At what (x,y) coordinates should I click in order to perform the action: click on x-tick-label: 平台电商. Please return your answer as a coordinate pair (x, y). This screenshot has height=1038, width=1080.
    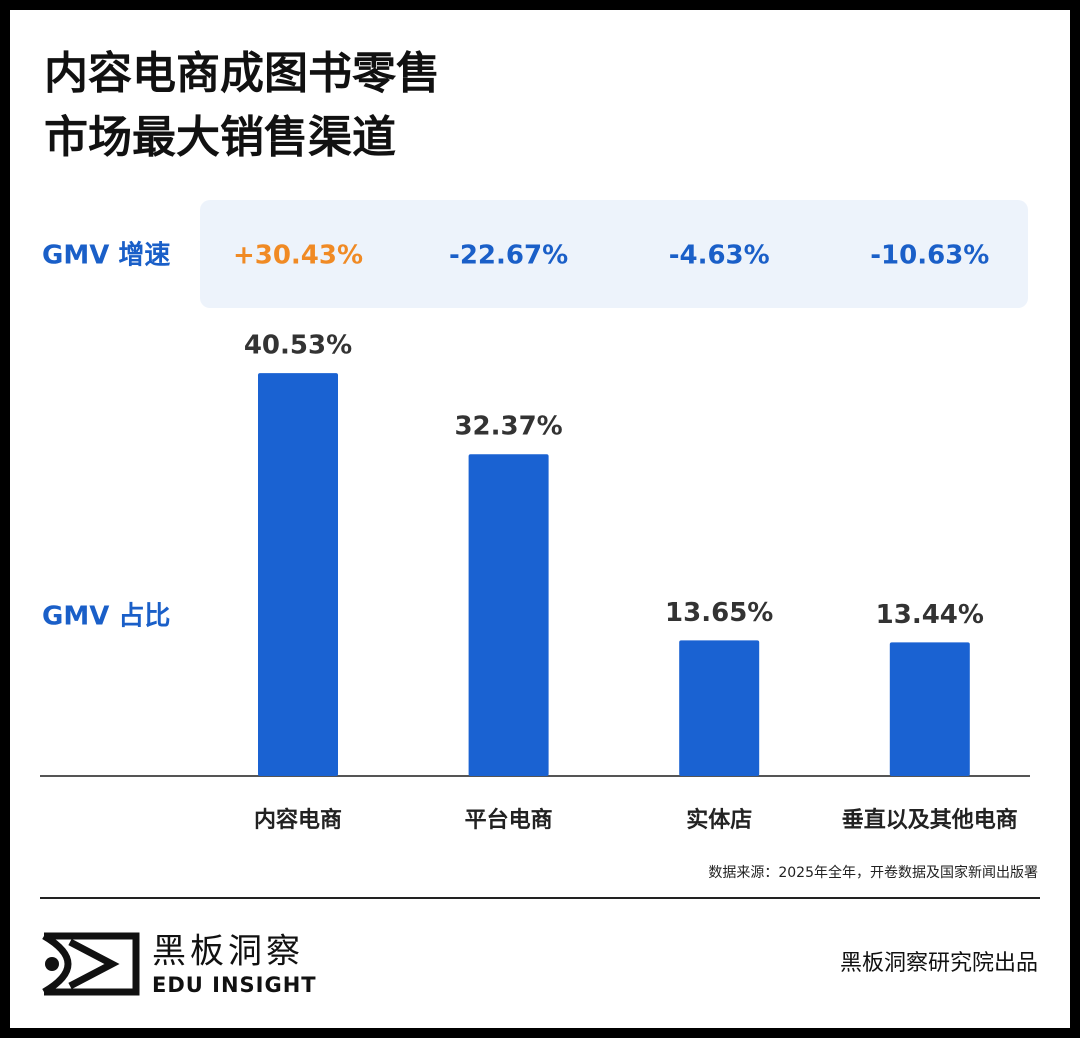
    Looking at the image, I should click on (509, 820).